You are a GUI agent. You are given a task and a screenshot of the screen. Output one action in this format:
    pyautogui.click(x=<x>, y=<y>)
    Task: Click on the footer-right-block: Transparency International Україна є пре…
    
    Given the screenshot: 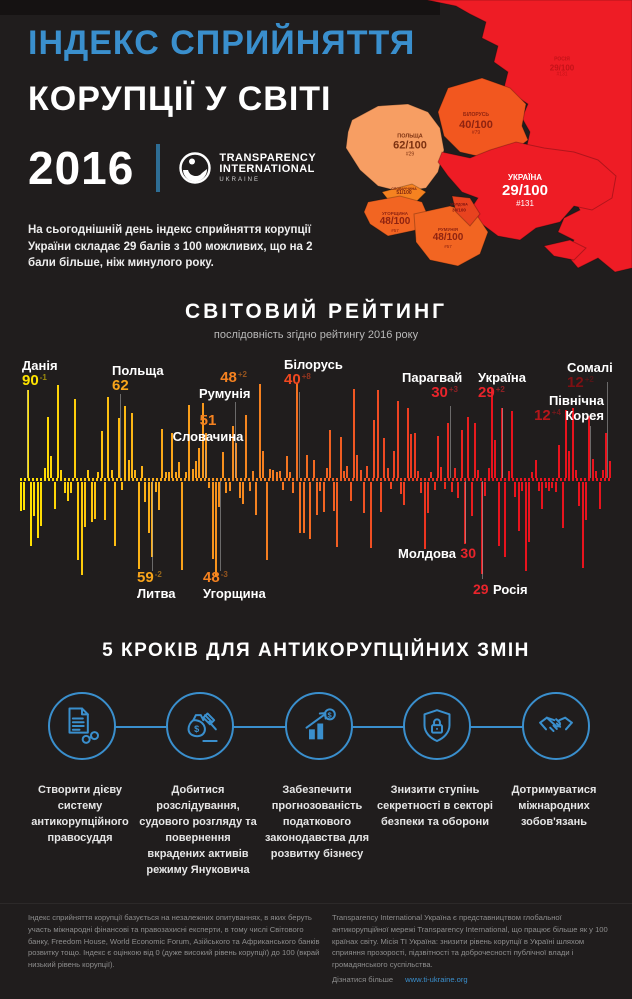 What is the action you would take?
    pyautogui.click(x=472, y=949)
    